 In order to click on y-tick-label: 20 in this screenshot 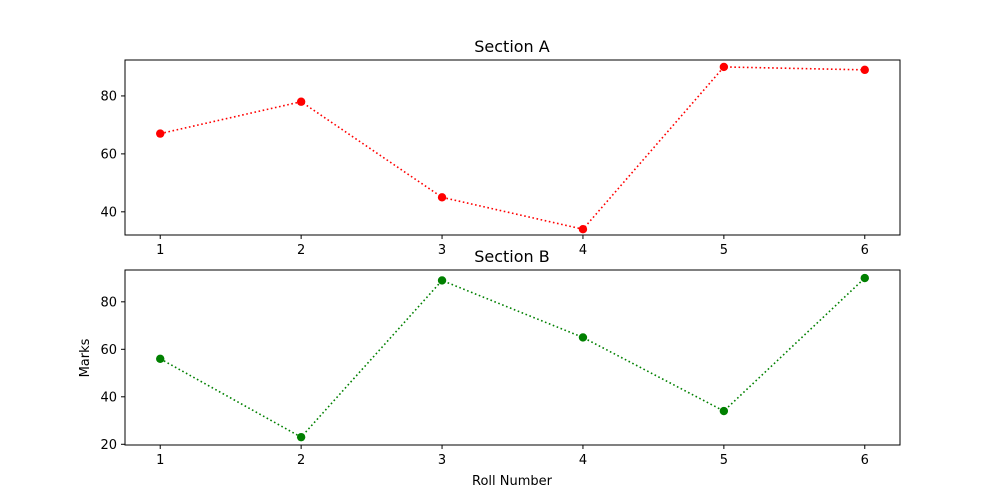, I will do `click(108, 445)`.